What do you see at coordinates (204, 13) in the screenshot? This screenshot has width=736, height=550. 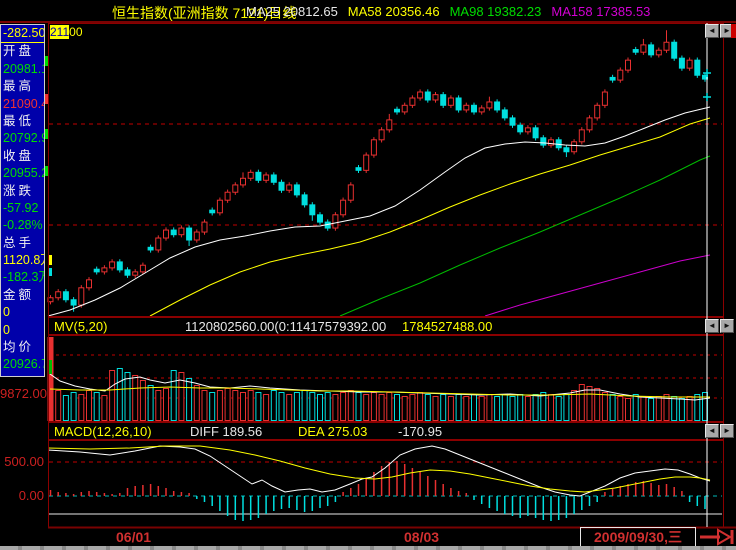 I see `index-title: 恒生指数(亚洲指数 7121)日线` at bounding box center [204, 13].